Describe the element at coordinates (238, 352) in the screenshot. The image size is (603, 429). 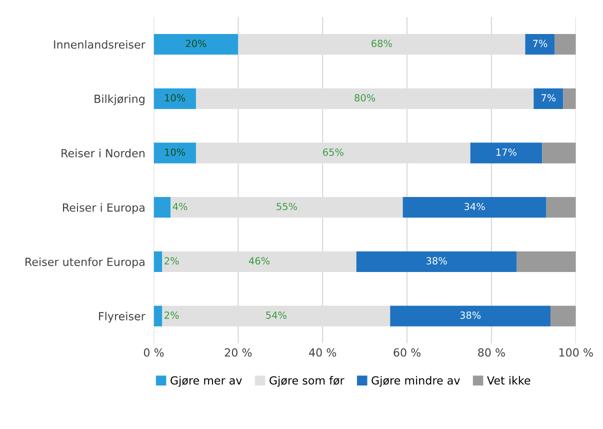
I see `x-tick-label: 20 %` at that location.